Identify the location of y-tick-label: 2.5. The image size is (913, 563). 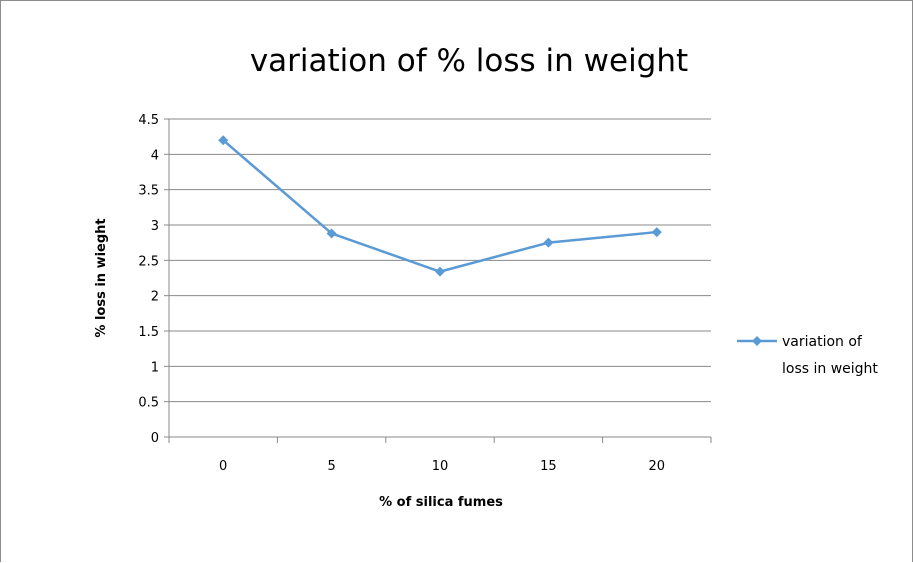
(148, 261).